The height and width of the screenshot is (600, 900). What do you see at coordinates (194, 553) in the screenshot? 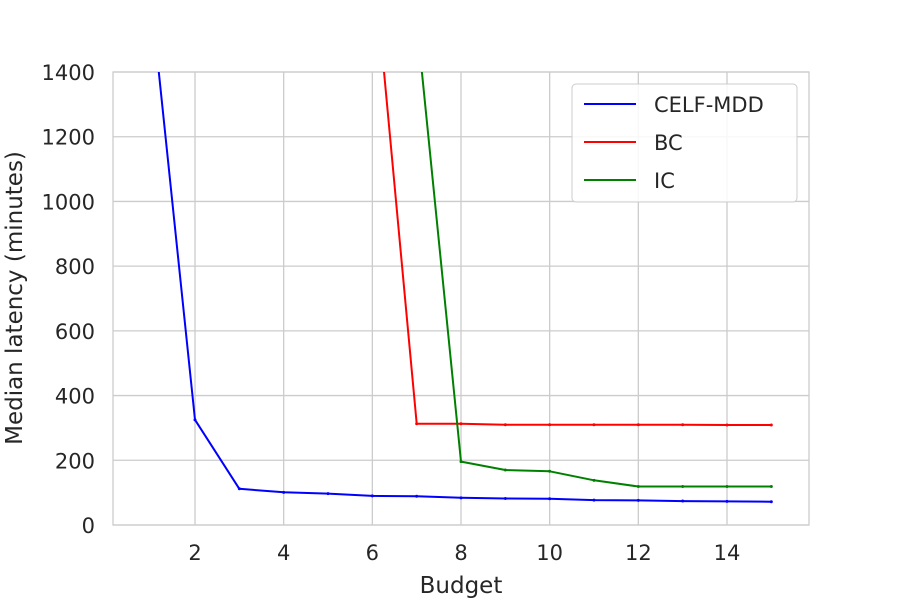
I see `x-tick-label: 2` at bounding box center [194, 553].